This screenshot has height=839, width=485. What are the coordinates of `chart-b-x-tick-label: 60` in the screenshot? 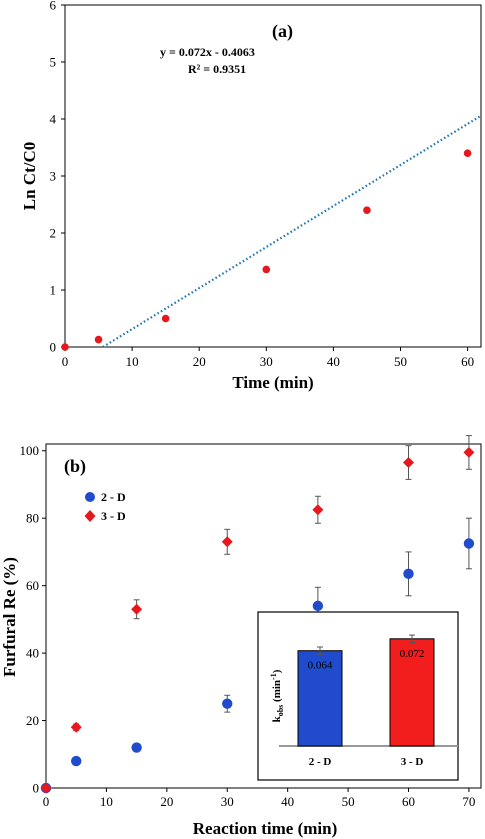 It's located at (408, 801).